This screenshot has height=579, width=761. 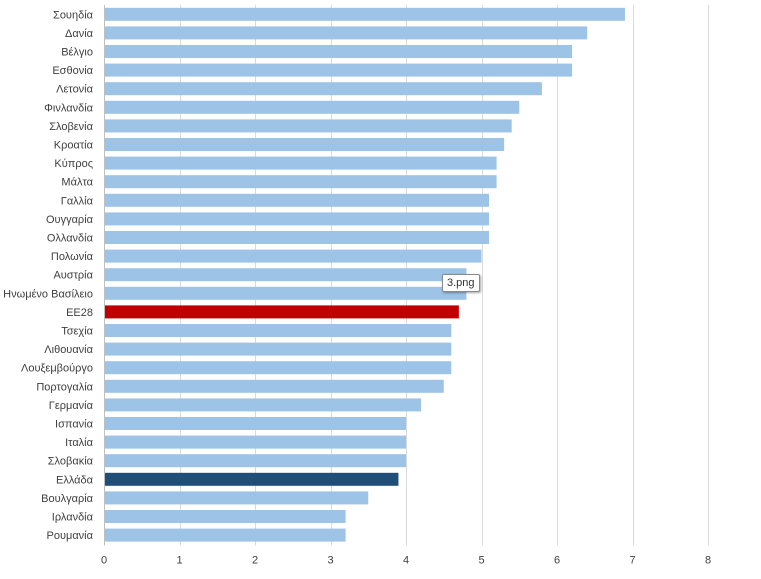 I want to click on category-label: Βέλγιο, so click(x=77, y=53).